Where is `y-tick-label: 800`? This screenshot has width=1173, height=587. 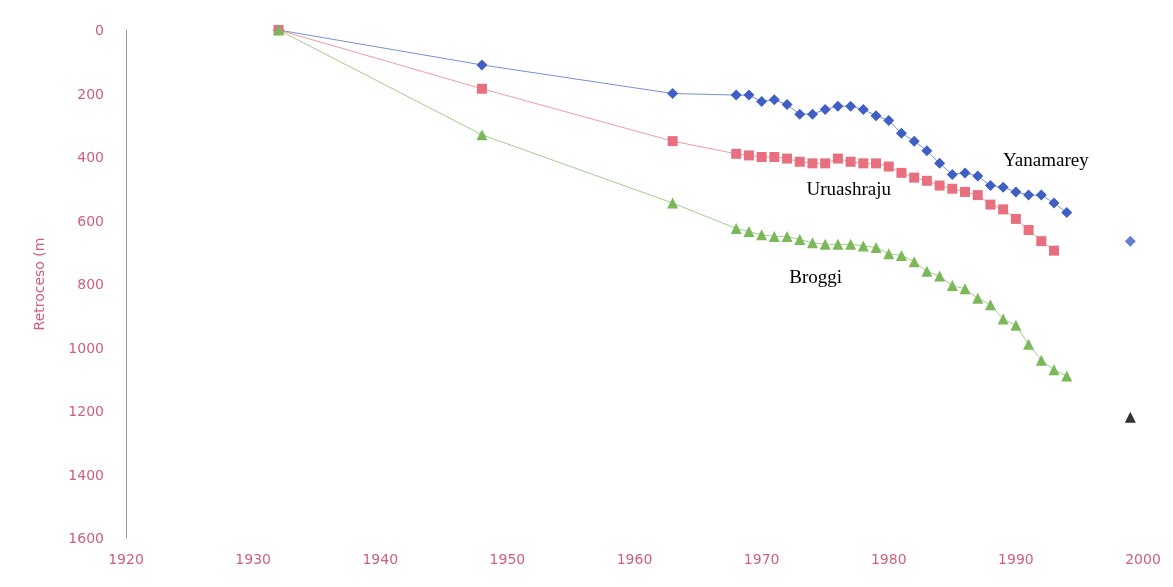 y-tick-label: 800 is located at coordinates (90, 284).